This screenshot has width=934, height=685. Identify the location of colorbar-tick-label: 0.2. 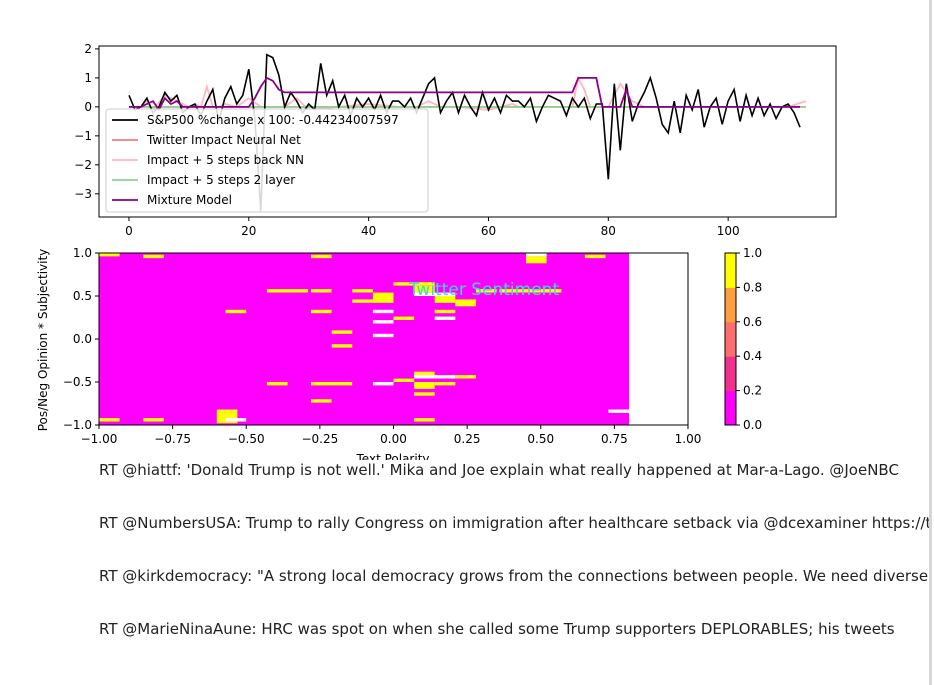
(752, 391).